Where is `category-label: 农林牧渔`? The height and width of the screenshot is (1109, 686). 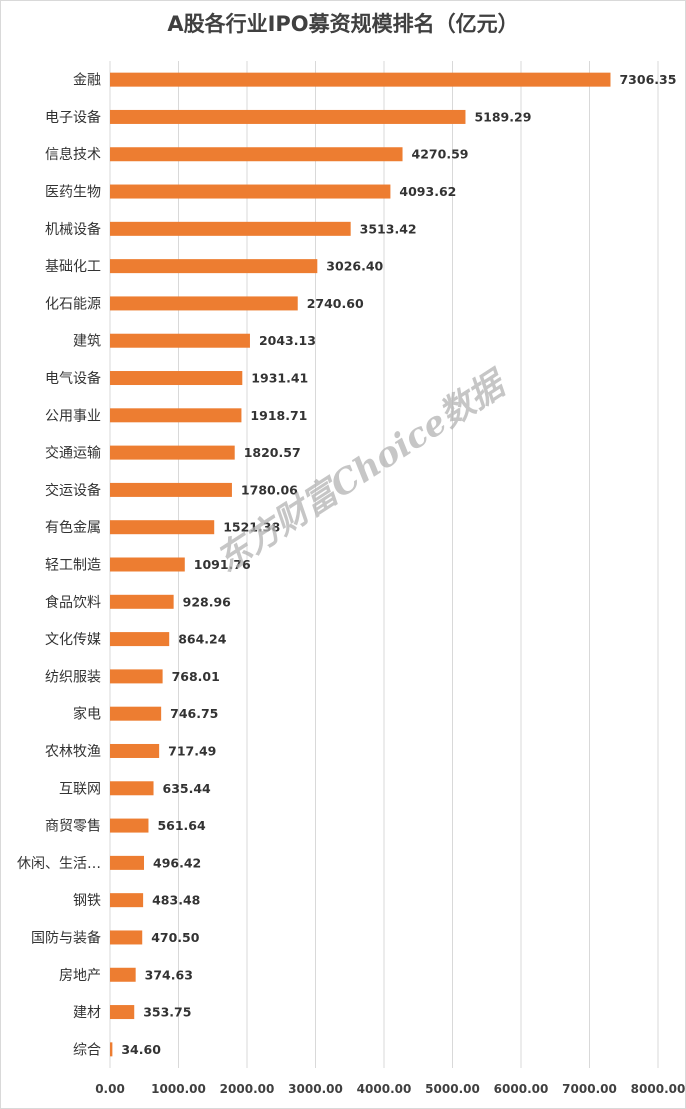
category-label: 农林牧渔 is located at coordinates (73, 752).